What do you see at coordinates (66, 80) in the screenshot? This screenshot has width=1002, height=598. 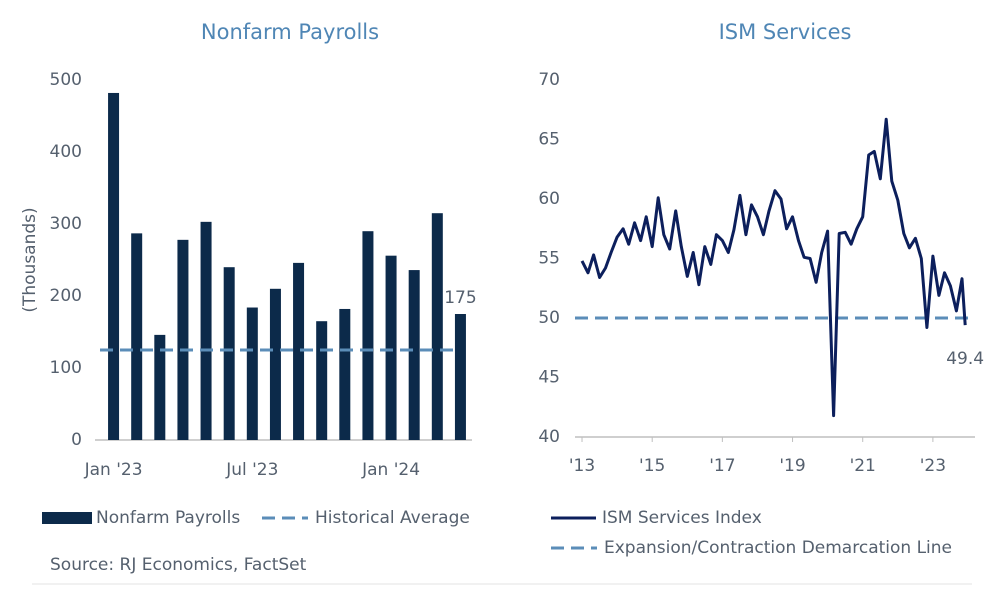 I see `y-tick-label: 500` at bounding box center [66, 80].